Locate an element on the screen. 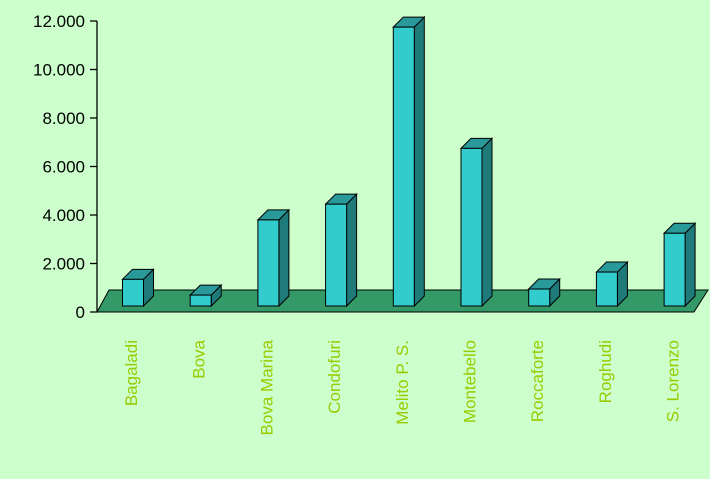  bar-roccaforte is located at coordinates (544, 292).